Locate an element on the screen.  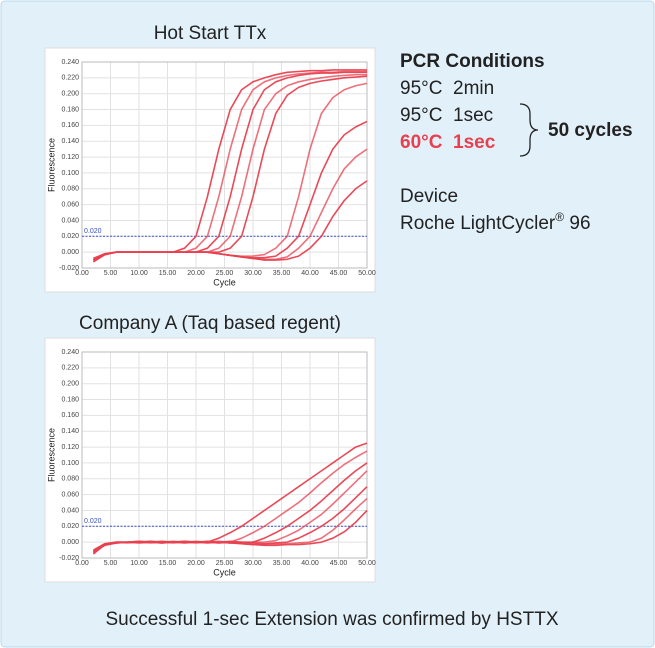
device: Roche LightCycler® 96 is located at coordinates (495, 222).